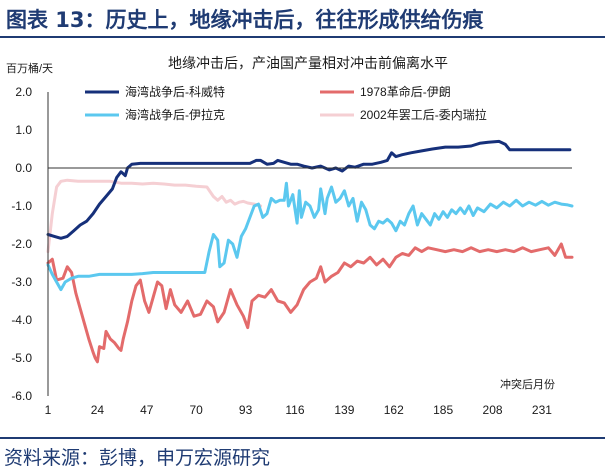 Image resolution: width=605 pixels, height=470 pixels. Describe the element at coordinates (246, 410) in the screenshot. I see `x-tick-label: 93` at that location.